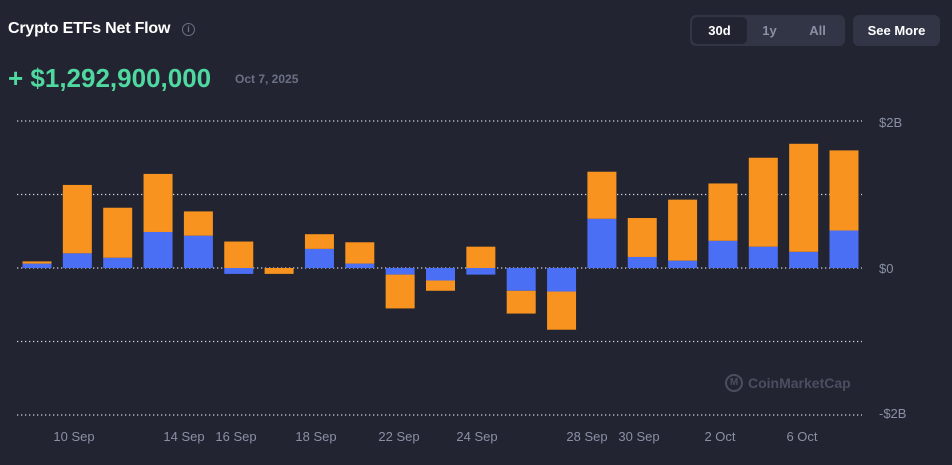 The width and height of the screenshot is (952, 465). What do you see at coordinates (183, 436) in the screenshot?
I see `x-tick-label: 14 Sep` at bounding box center [183, 436].